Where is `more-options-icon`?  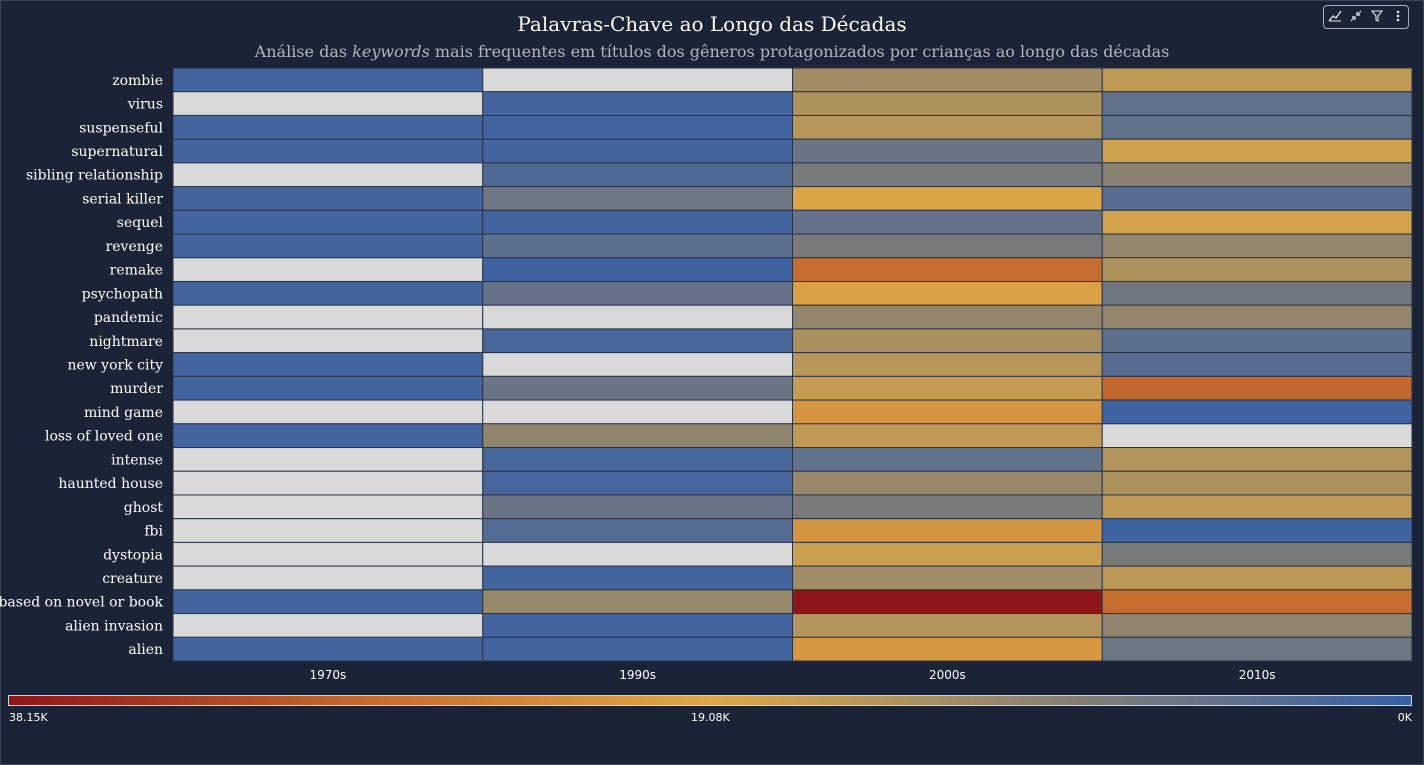 more-options-icon is located at coordinates (1398, 17).